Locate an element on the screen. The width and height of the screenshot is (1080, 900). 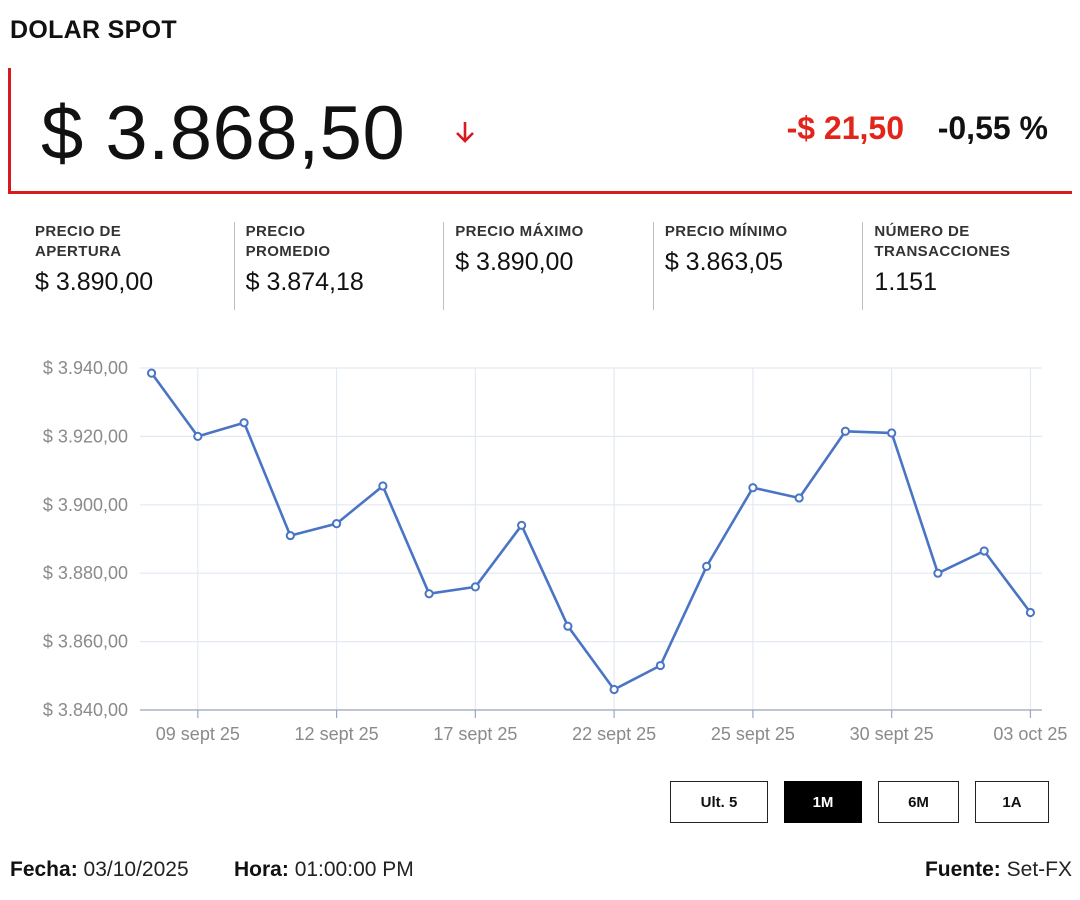
range-button-6m: 6M is located at coordinates (918, 802).